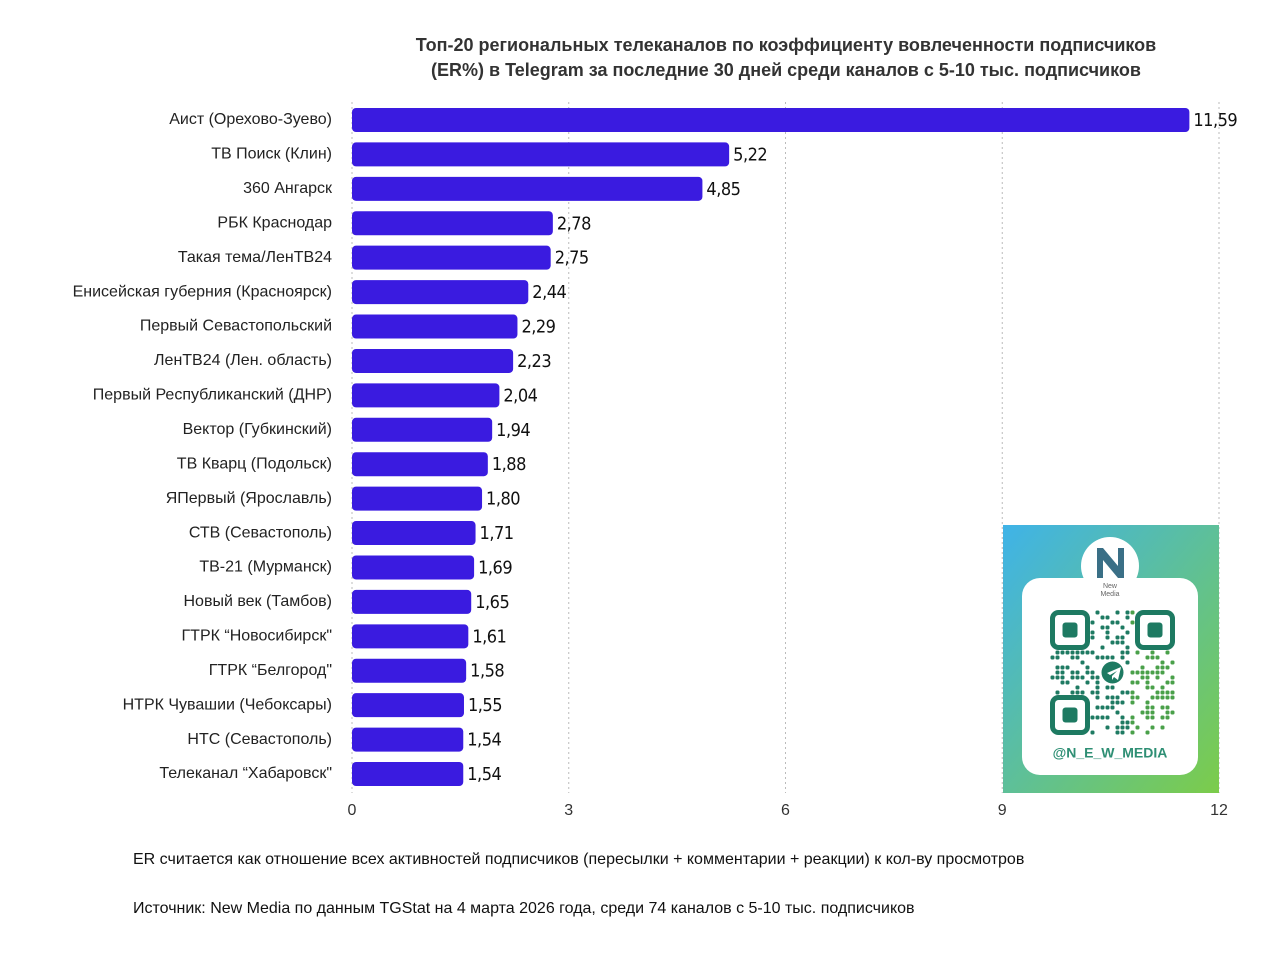 The width and height of the screenshot is (1280, 956). I want to click on data-label: 1,88, so click(509, 464).